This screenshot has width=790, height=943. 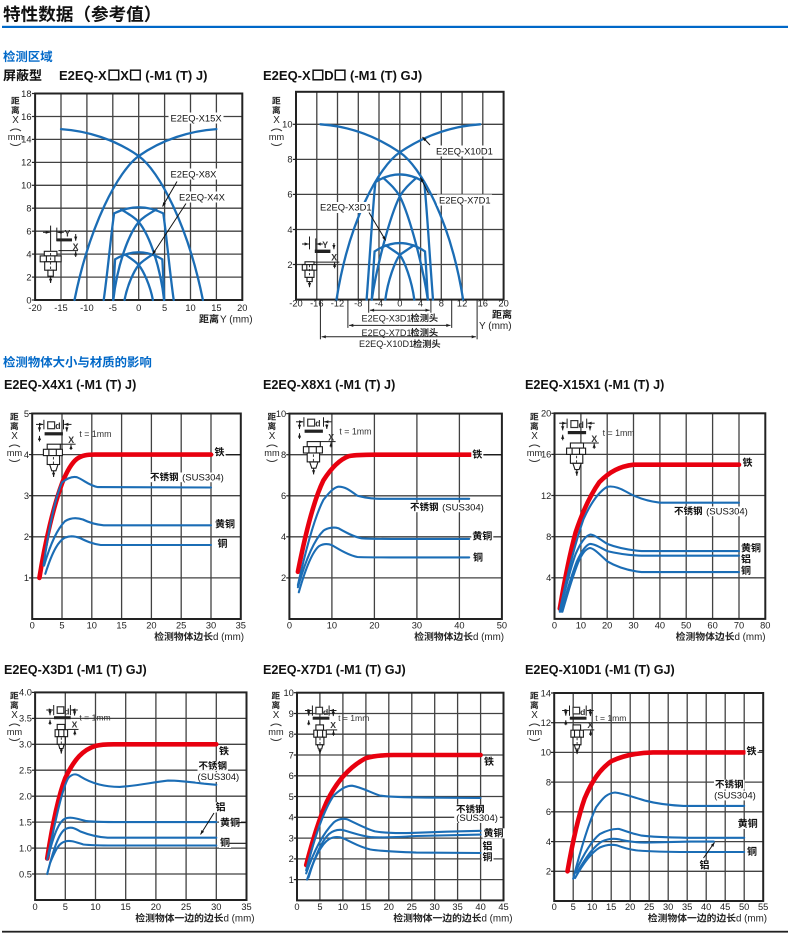 What do you see at coordinates (384, 75) in the screenshot?
I see `svg-text: (-M1 (T) GJ)` at bounding box center [384, 75].